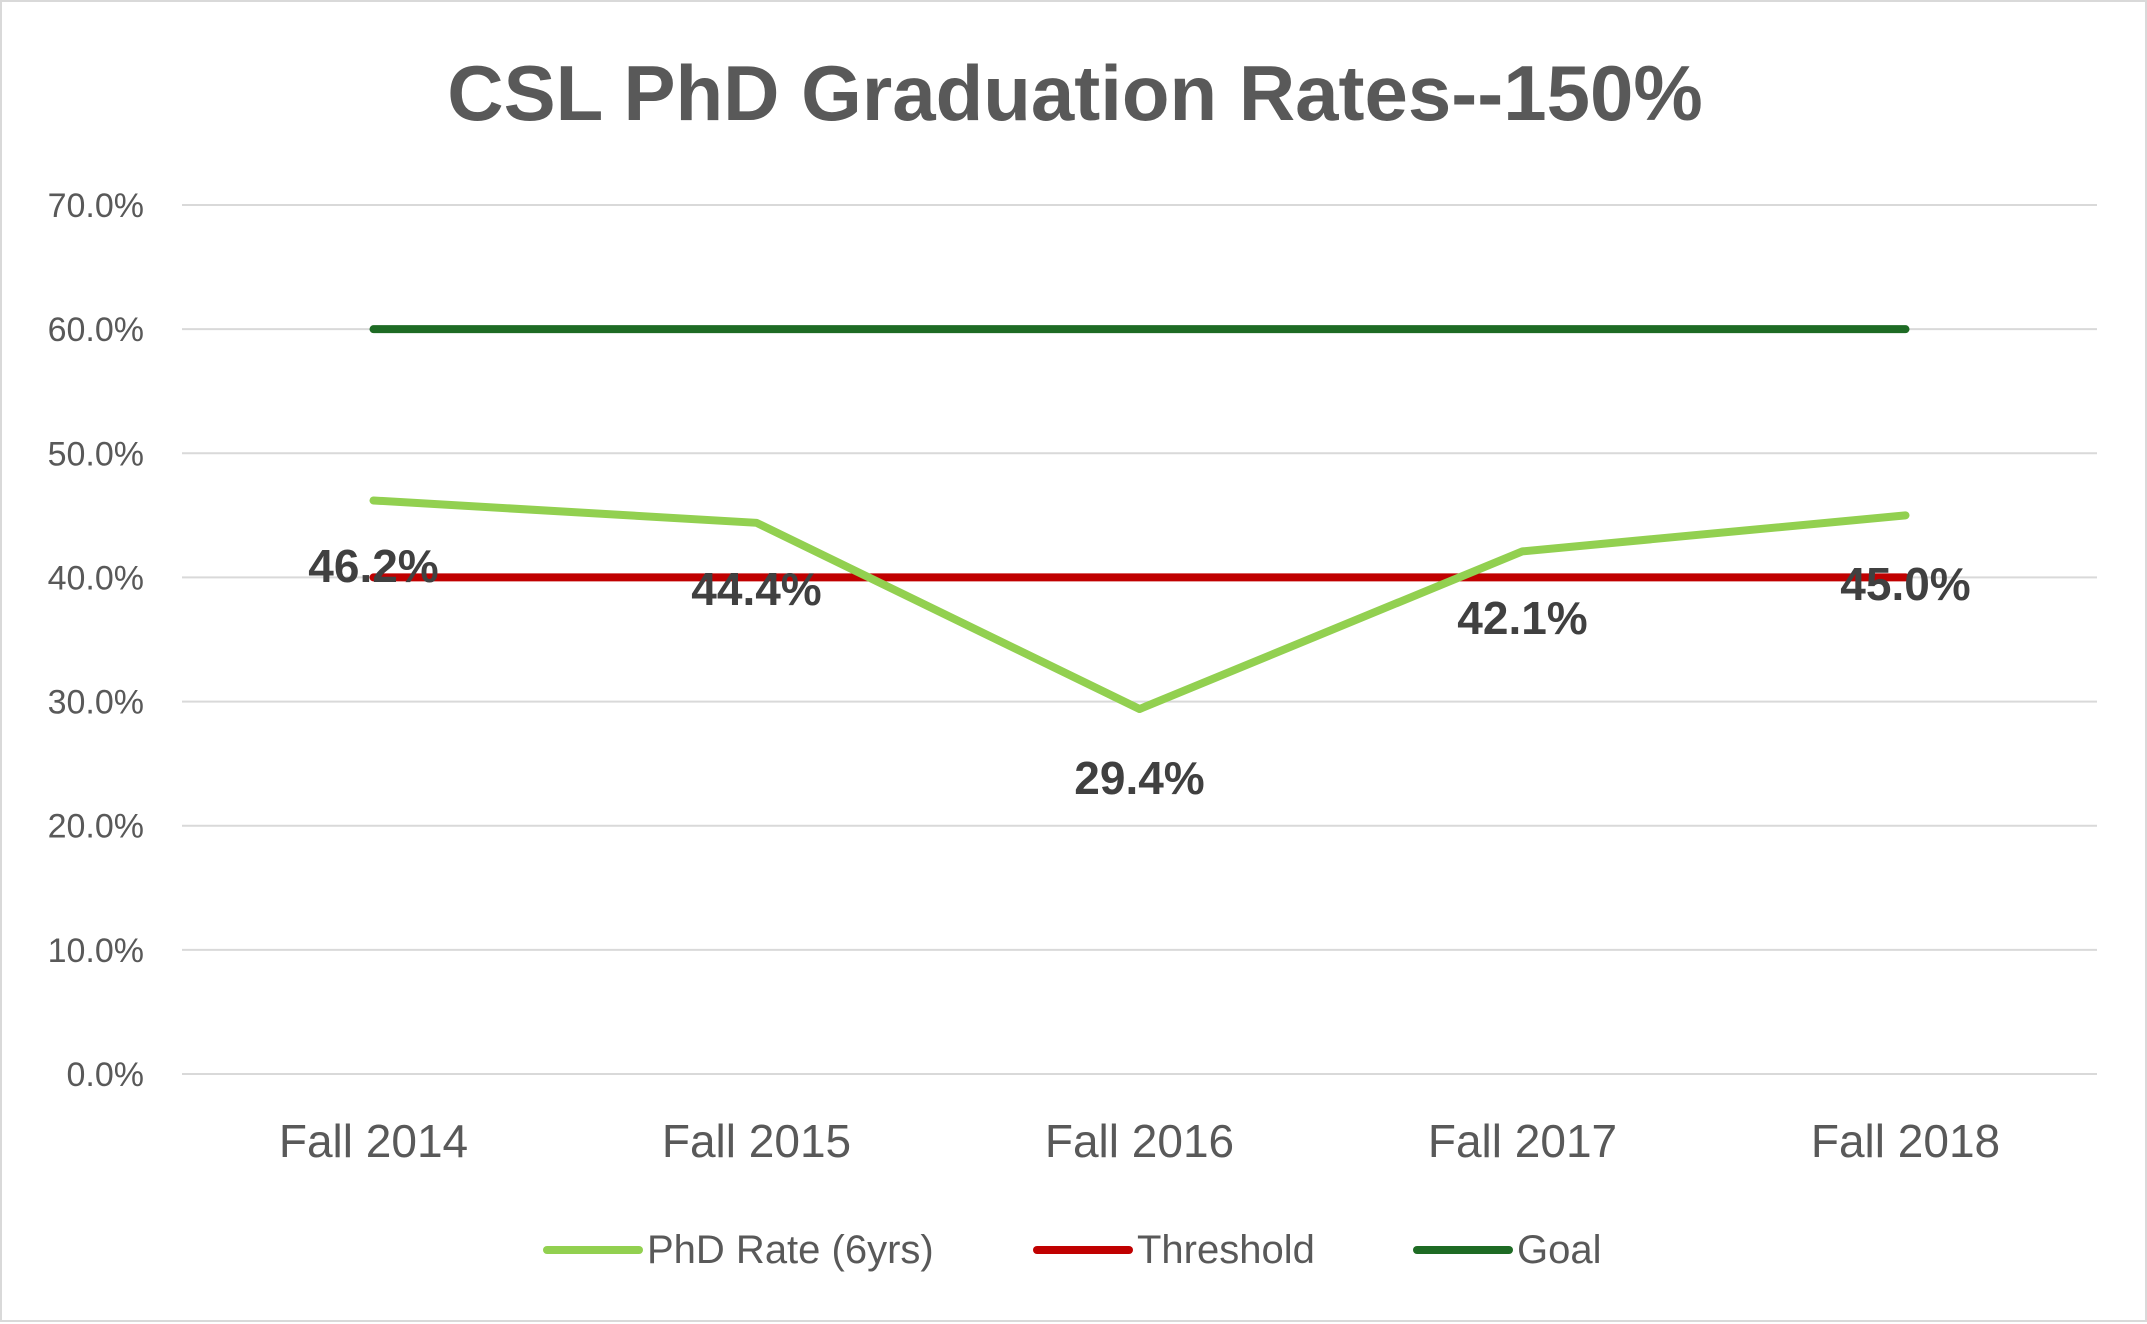  What do you see at coordinates (1139, 778) in the screenshot?
I see `data-label: 29.4%` at bounding box center [1139, 778].